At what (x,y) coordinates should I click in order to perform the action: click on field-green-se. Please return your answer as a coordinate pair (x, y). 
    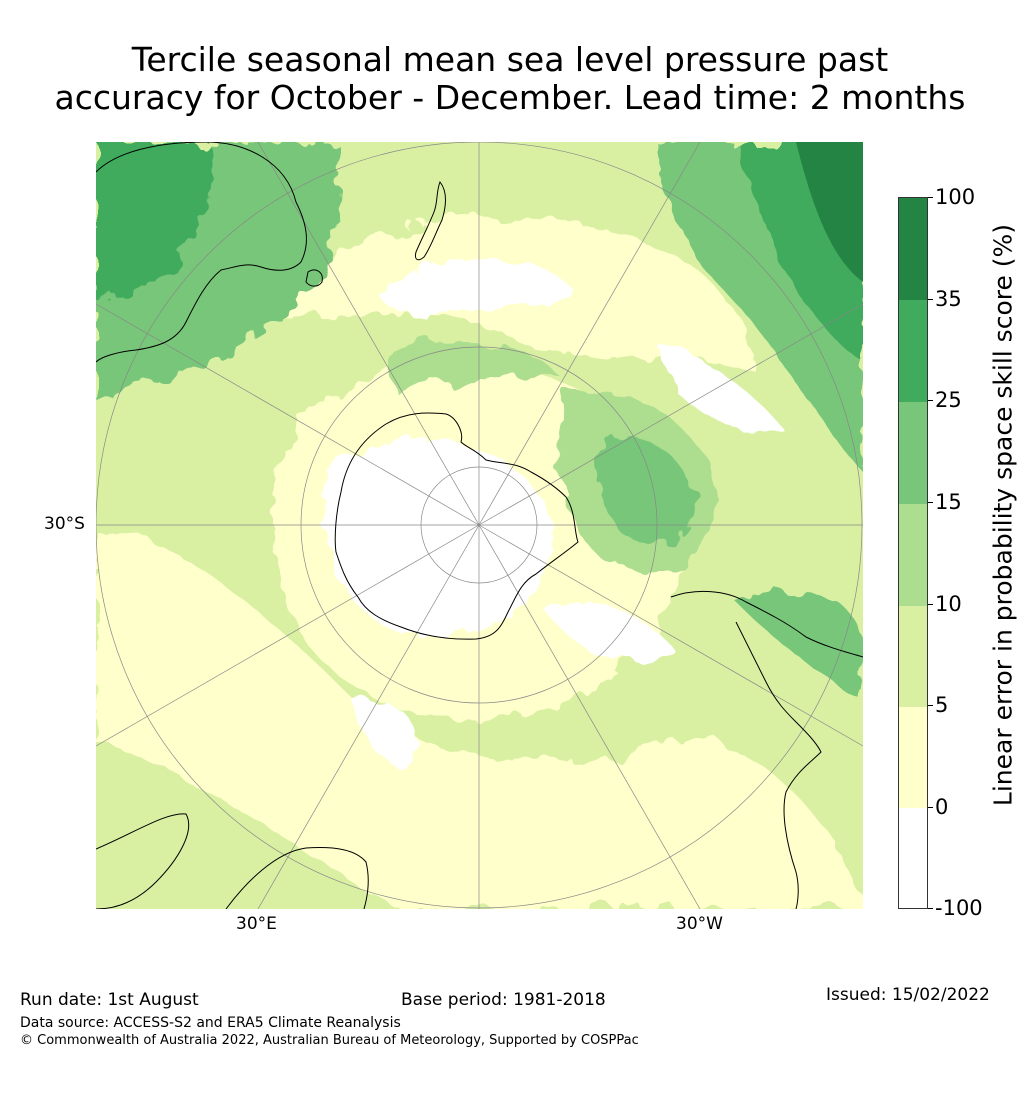
    Looking at the image, I should click on (799, 646).